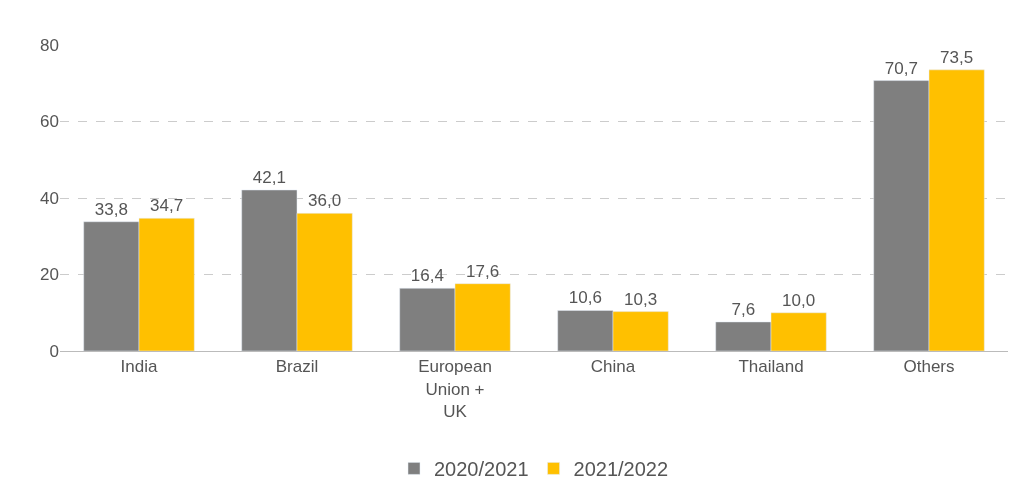 The width and height of the screenshot is (1028, 500). I want to click on y-tick-label: 0, so click(54, 351).